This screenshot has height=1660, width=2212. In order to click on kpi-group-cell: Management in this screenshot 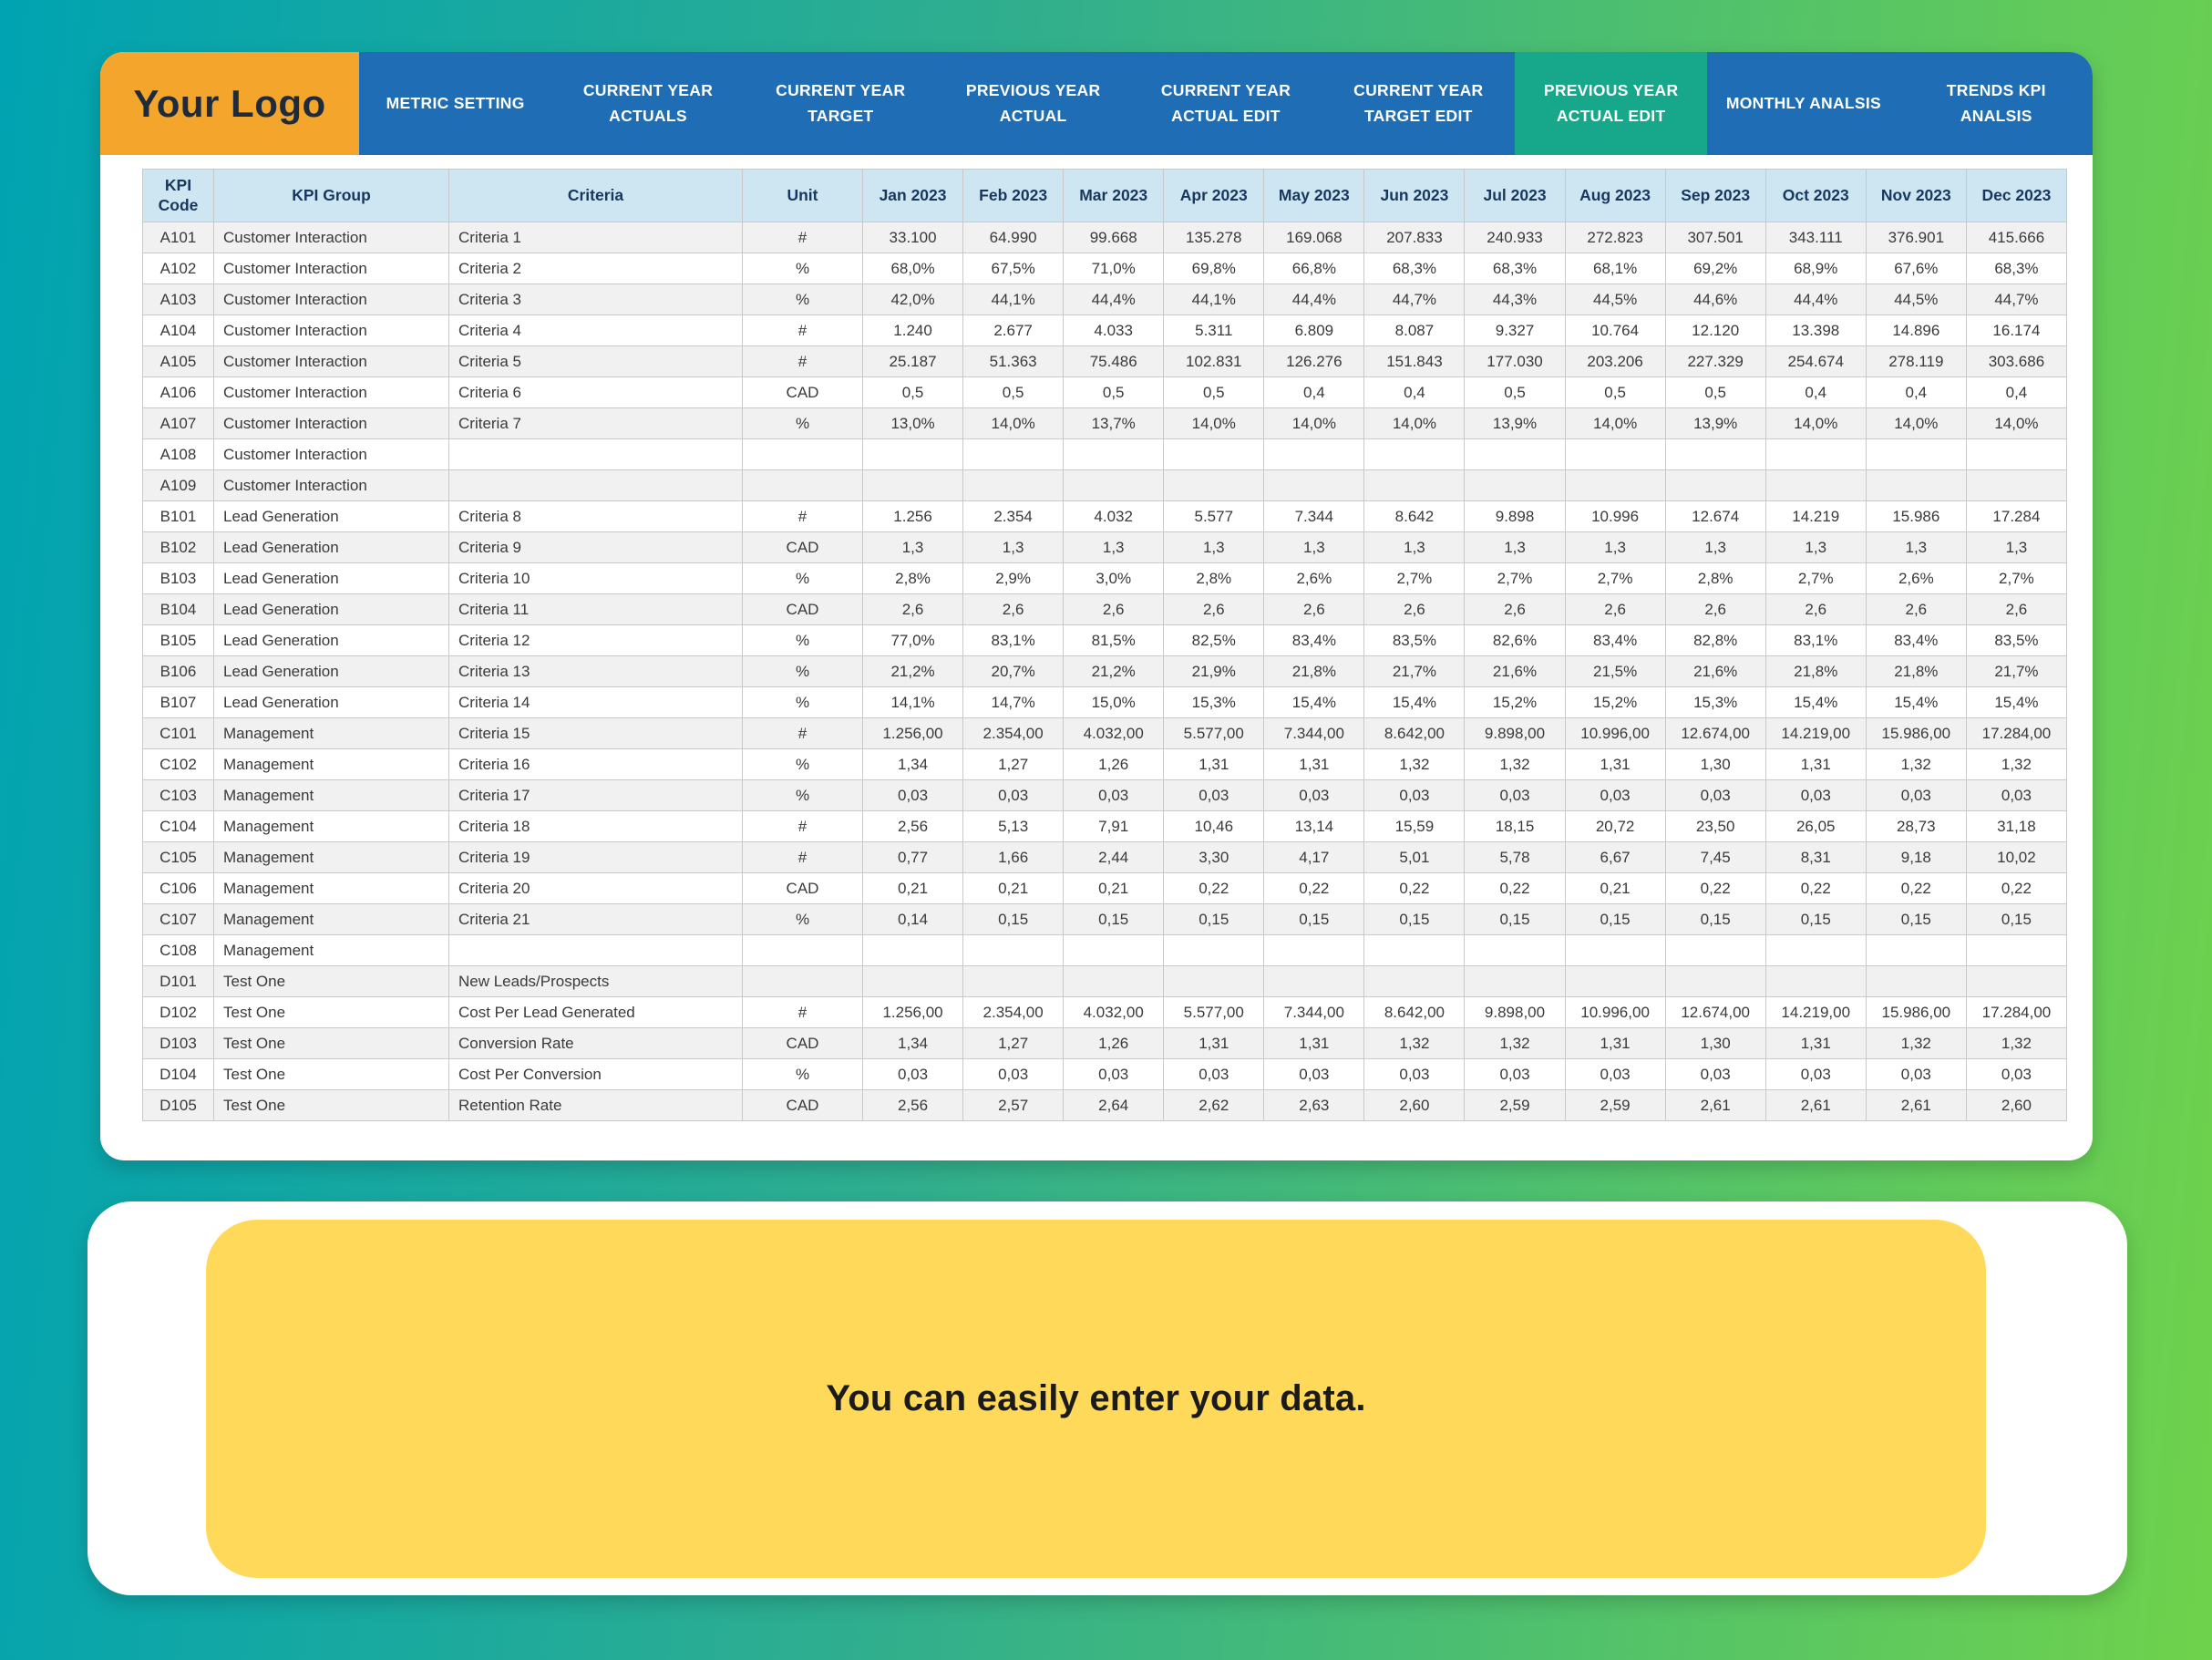, I will do `click(331, 950)`.